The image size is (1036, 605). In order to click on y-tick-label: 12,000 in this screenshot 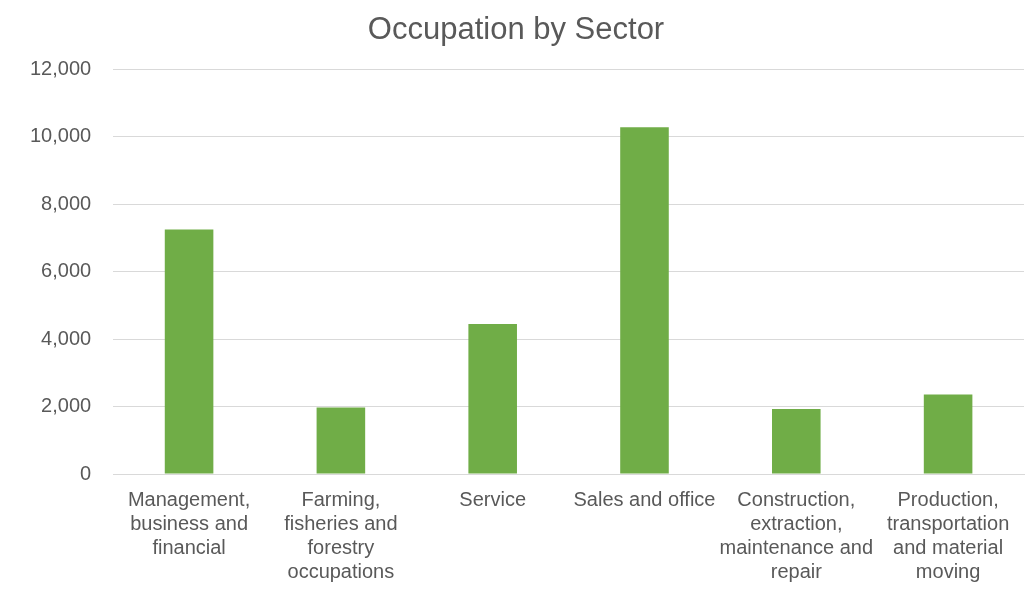, I will do `click(61, 67)`.